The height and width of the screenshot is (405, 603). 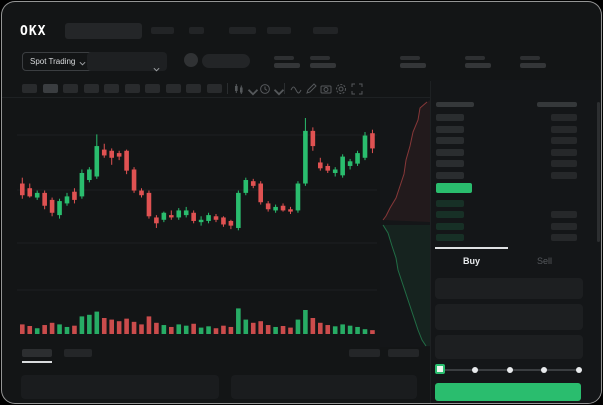 What do you see at coordinates (544, 261) in the screenshot?
I see `tab-sell: Sell` at bounding box center [544, 261].